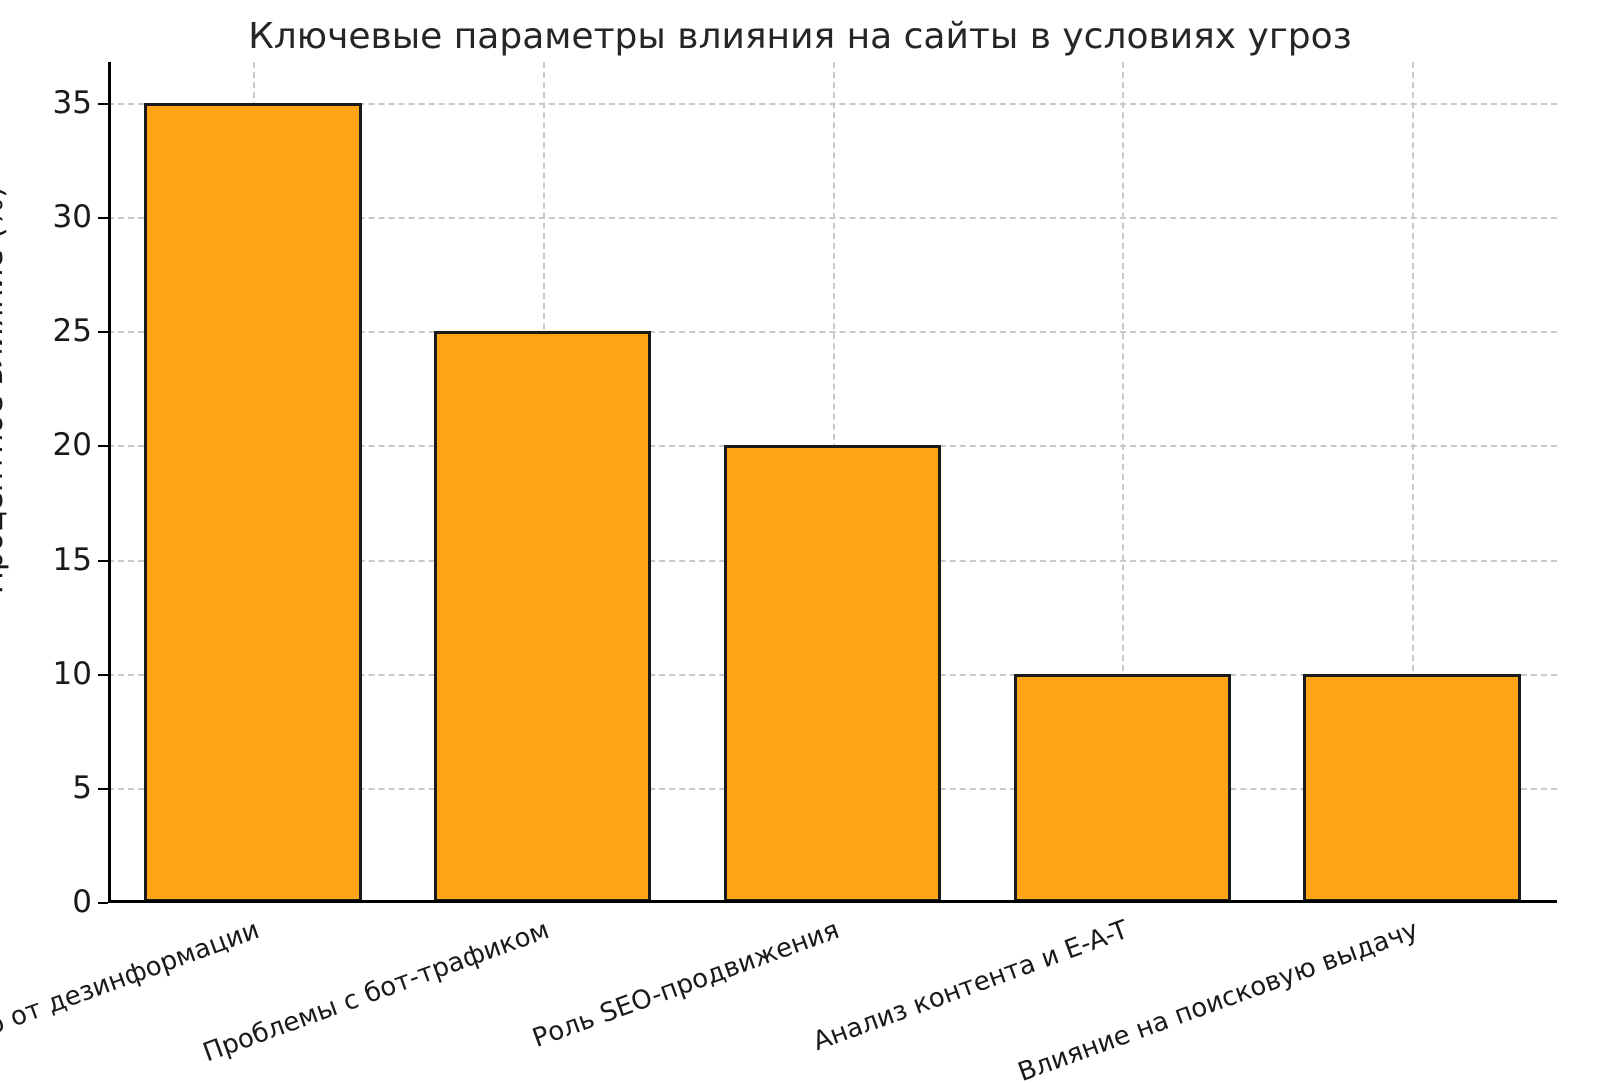 The height and width of the screenshot is (1083, 1600). Describe the element at coordinates (72, 559) in the screenshot. I see `y-tick-label: 15` at that location.